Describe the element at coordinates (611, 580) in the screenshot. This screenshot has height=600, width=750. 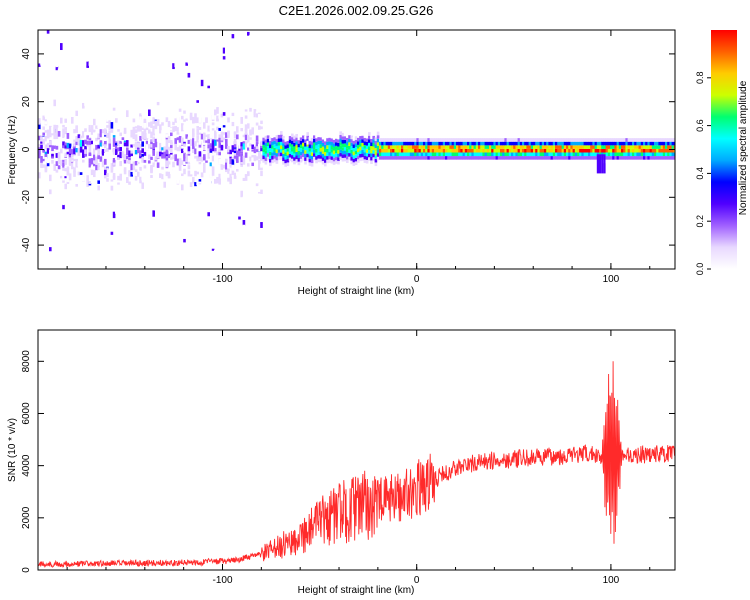
I see `snr-xtick-label: 100` at that location.